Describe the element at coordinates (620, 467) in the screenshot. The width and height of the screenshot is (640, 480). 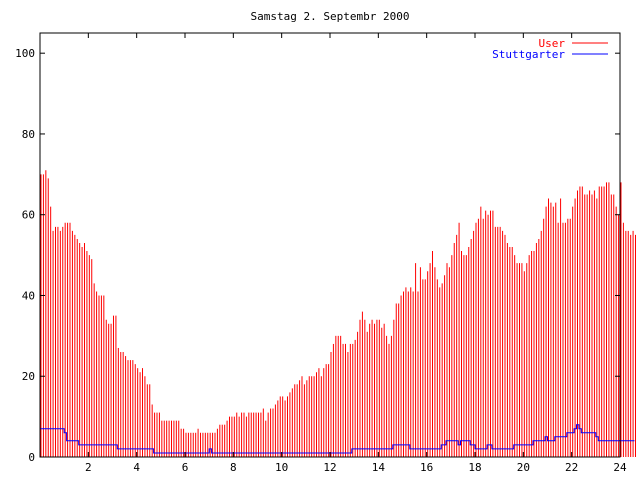
I see `x-tick-label: 24` at that location.